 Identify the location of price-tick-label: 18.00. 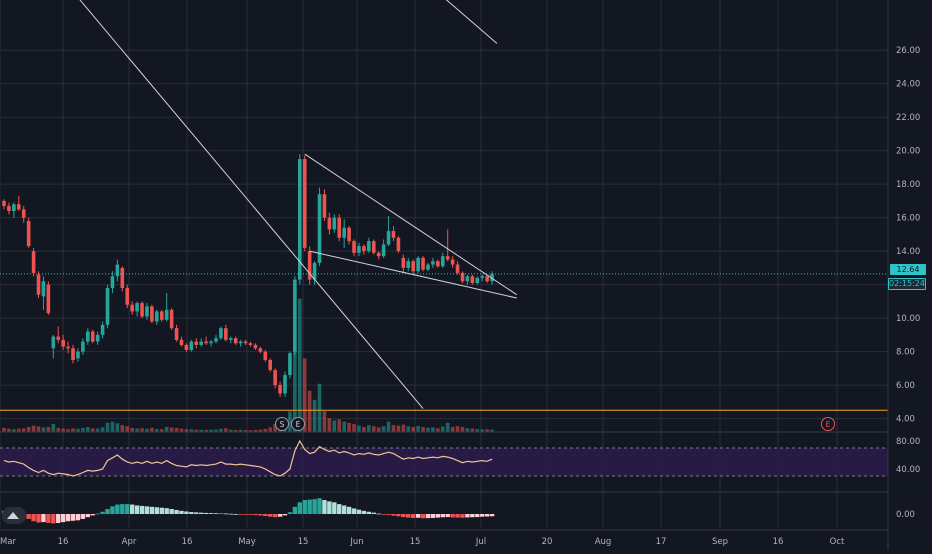
(908, 185).